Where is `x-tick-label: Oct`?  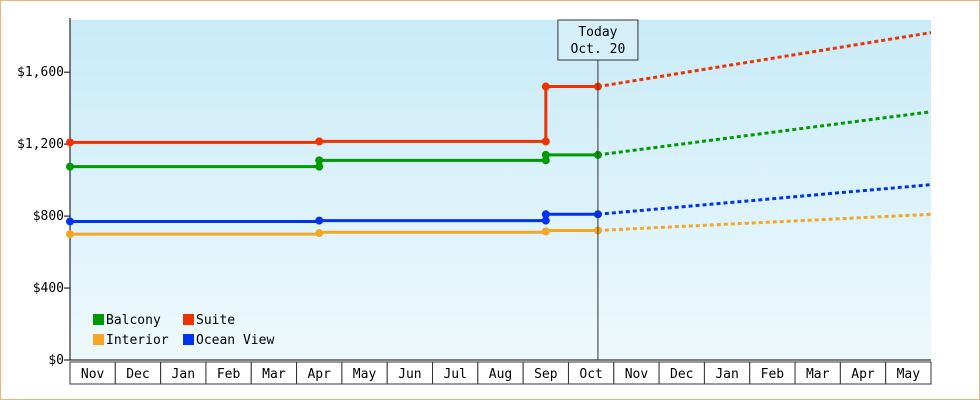
x-tick-label: Oct is located at coordinates (590, 374).